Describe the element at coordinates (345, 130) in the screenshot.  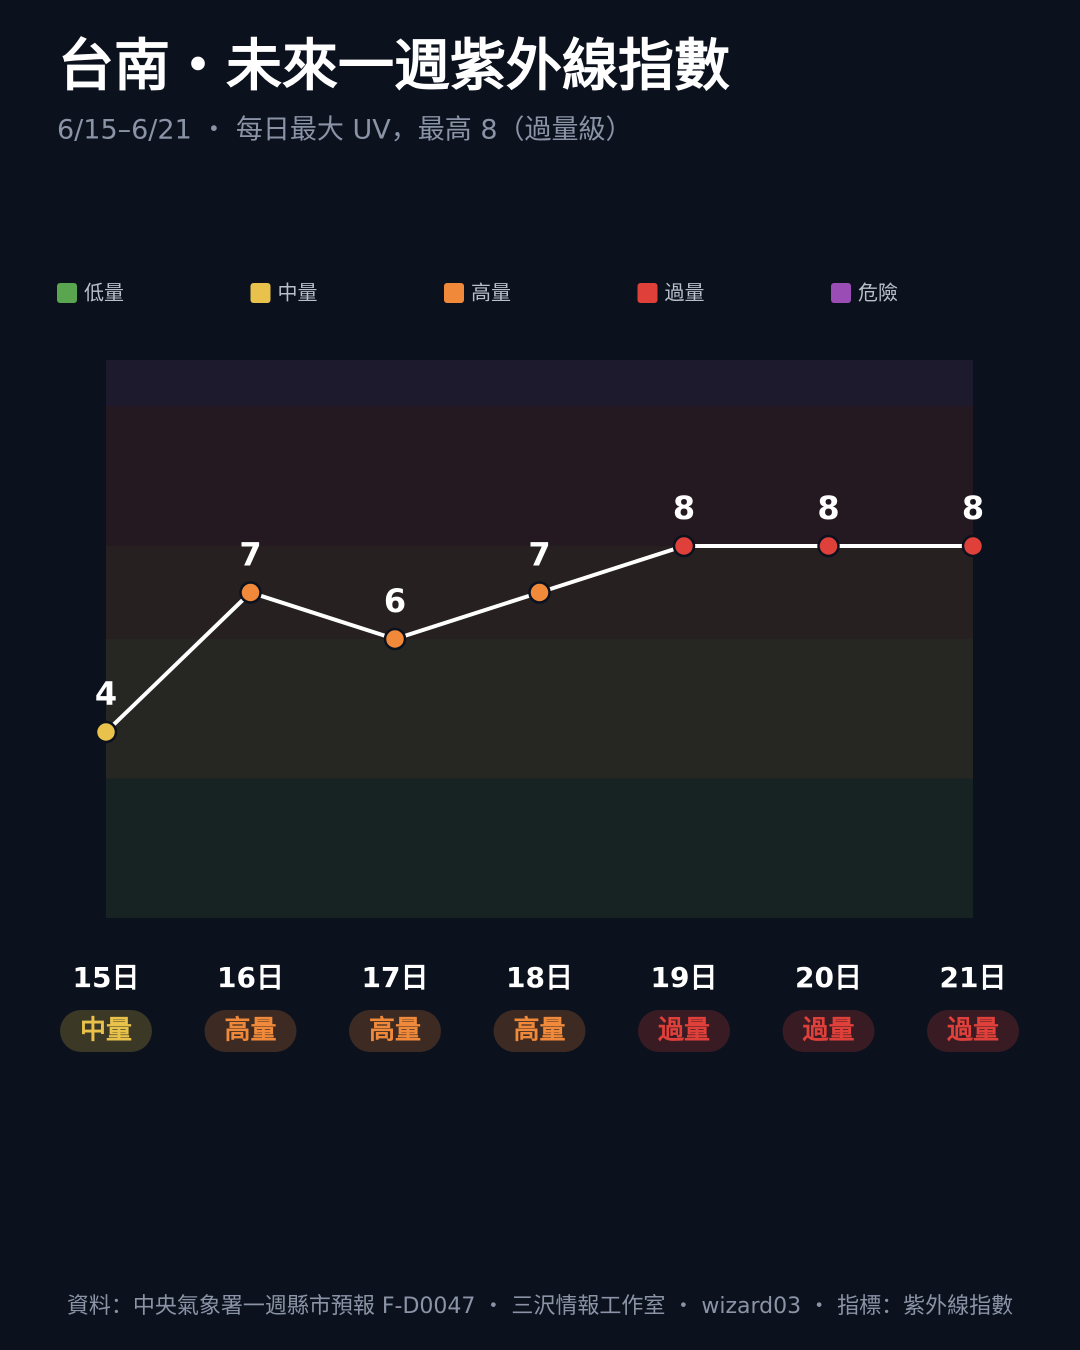
I see `chart-subtitle: 6/15–6/21 ・ 每日最大 UV，最高 8（過量級）` at that location.